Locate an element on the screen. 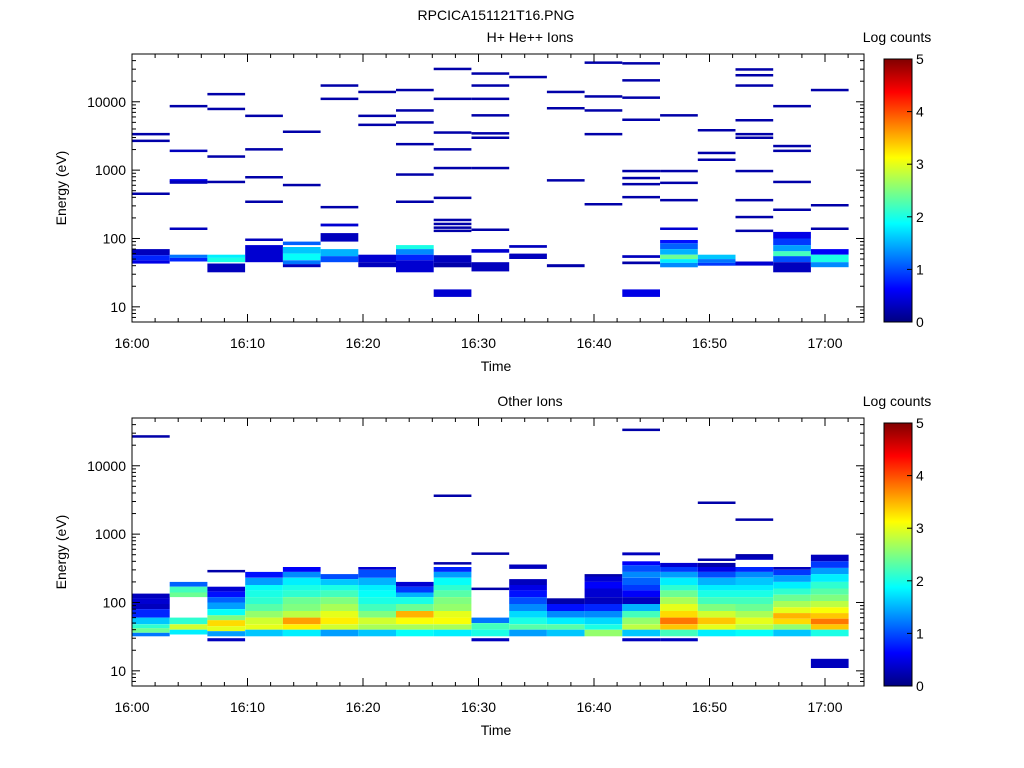 Image resolution: width=1024 pixels, height=768 pixels. x-tick-label: 16:10 is located at coordinates (247, 707).